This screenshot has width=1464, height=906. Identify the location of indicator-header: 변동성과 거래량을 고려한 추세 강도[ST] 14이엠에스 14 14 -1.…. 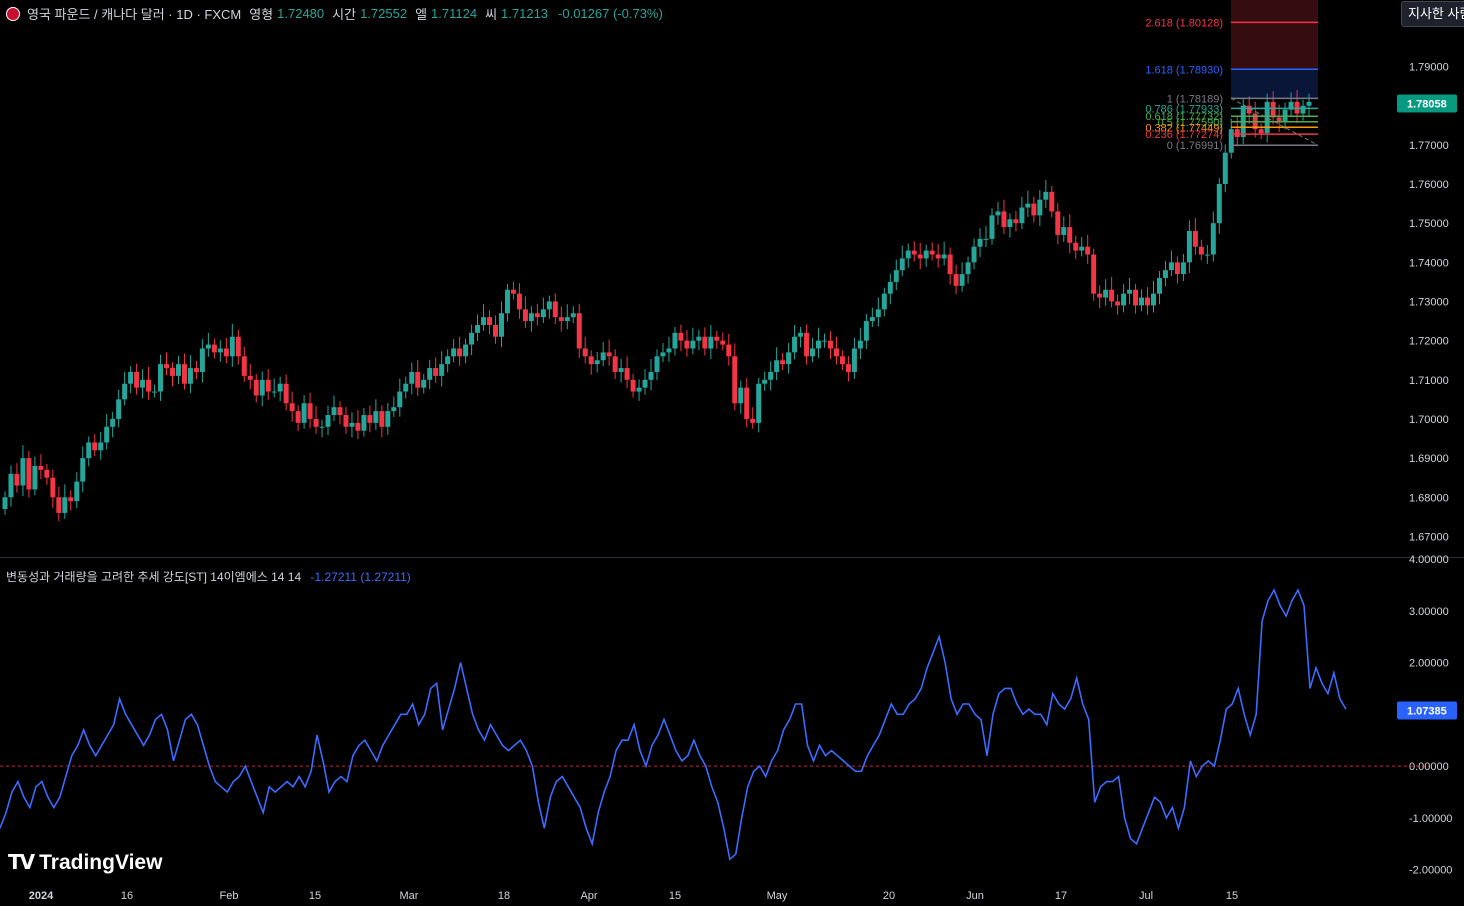
(208, 576).